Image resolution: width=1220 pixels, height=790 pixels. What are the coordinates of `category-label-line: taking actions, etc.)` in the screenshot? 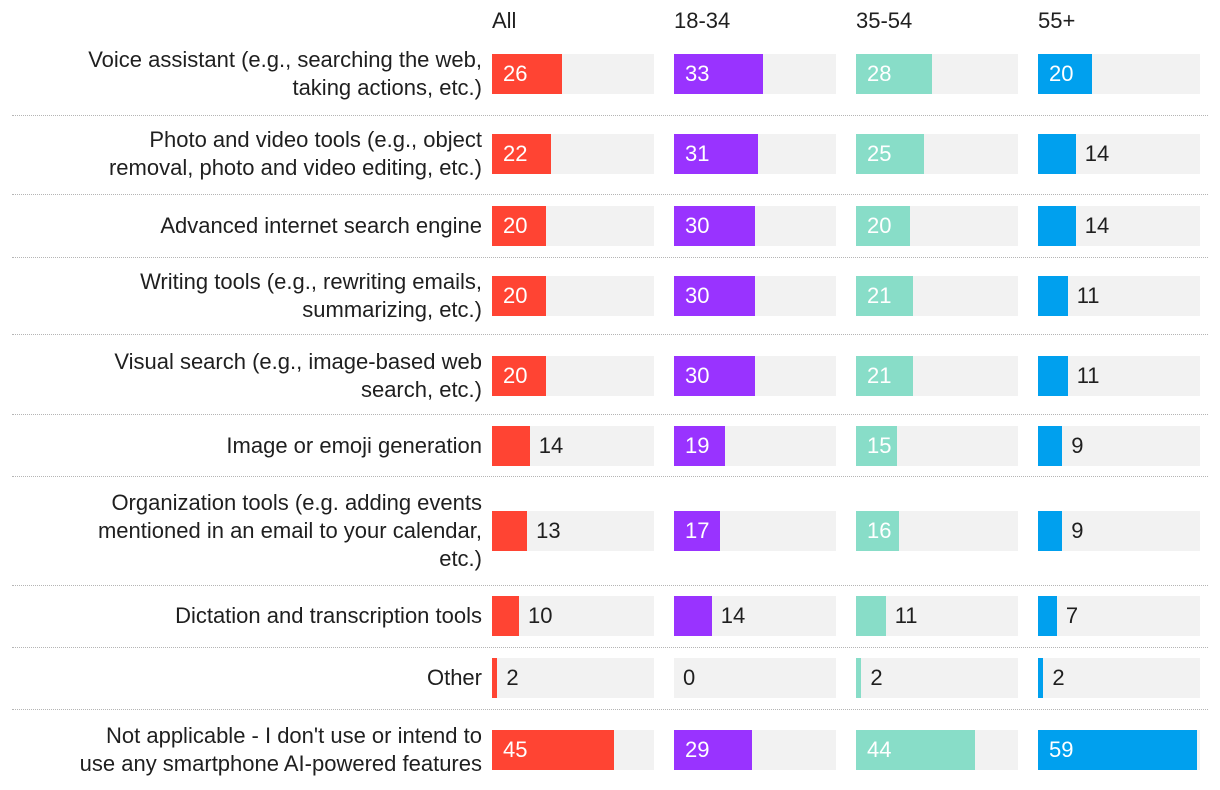 It's located at (387, 87).